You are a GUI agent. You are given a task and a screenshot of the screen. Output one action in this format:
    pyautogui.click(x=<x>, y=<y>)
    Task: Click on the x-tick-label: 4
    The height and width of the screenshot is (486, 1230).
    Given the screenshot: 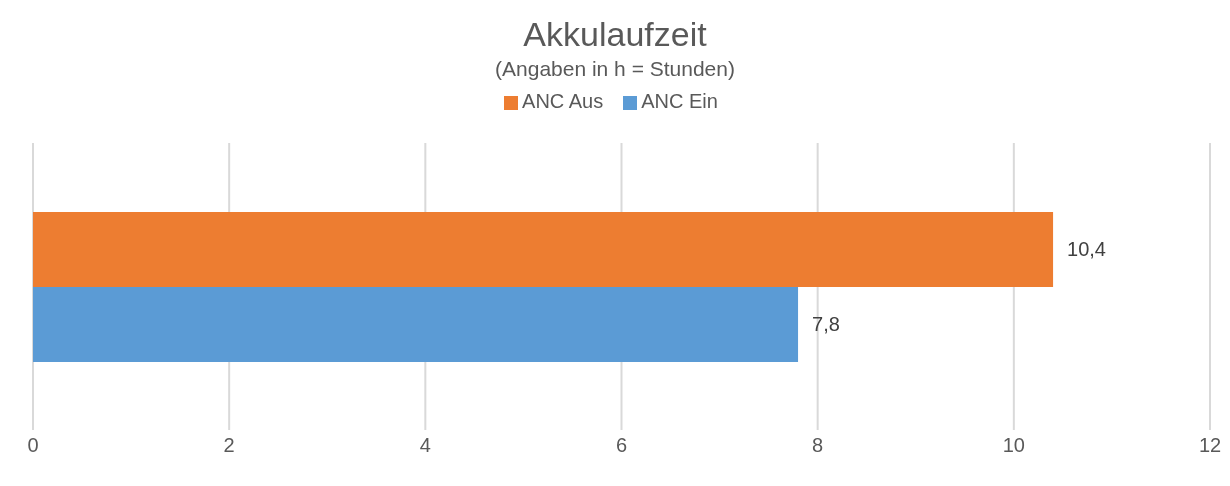 What is the action you would take?
    pyautogui.click(x=425, y=445)
    